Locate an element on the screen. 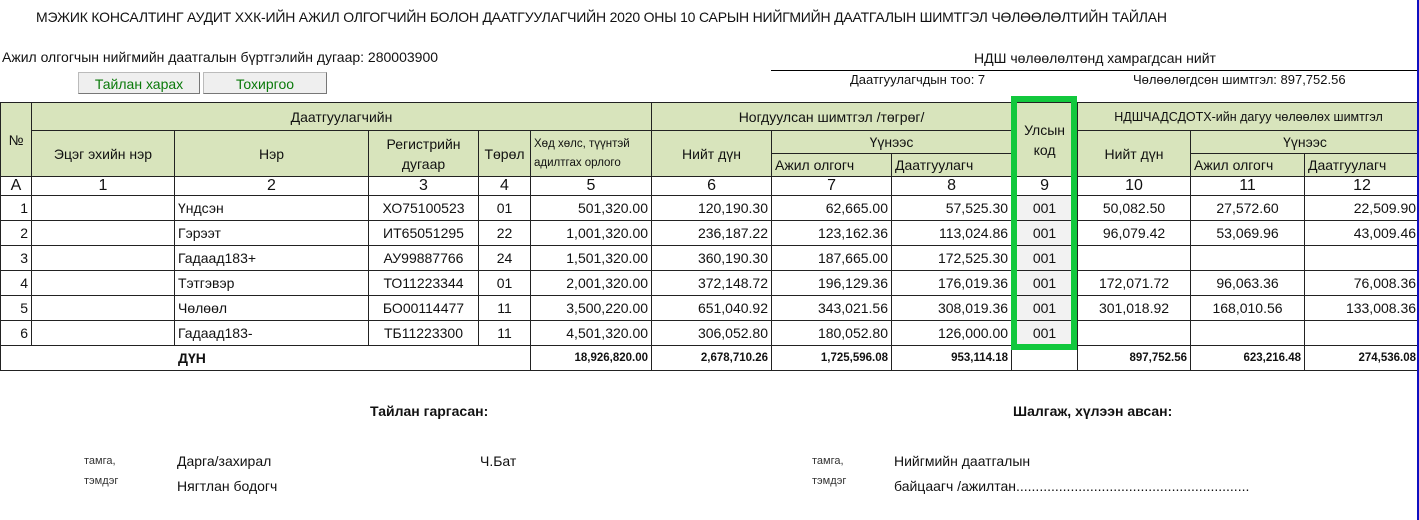 This screenshot has width=1419, height=520. cell-name: Гадаад183- is located at coordinates (271, 333).